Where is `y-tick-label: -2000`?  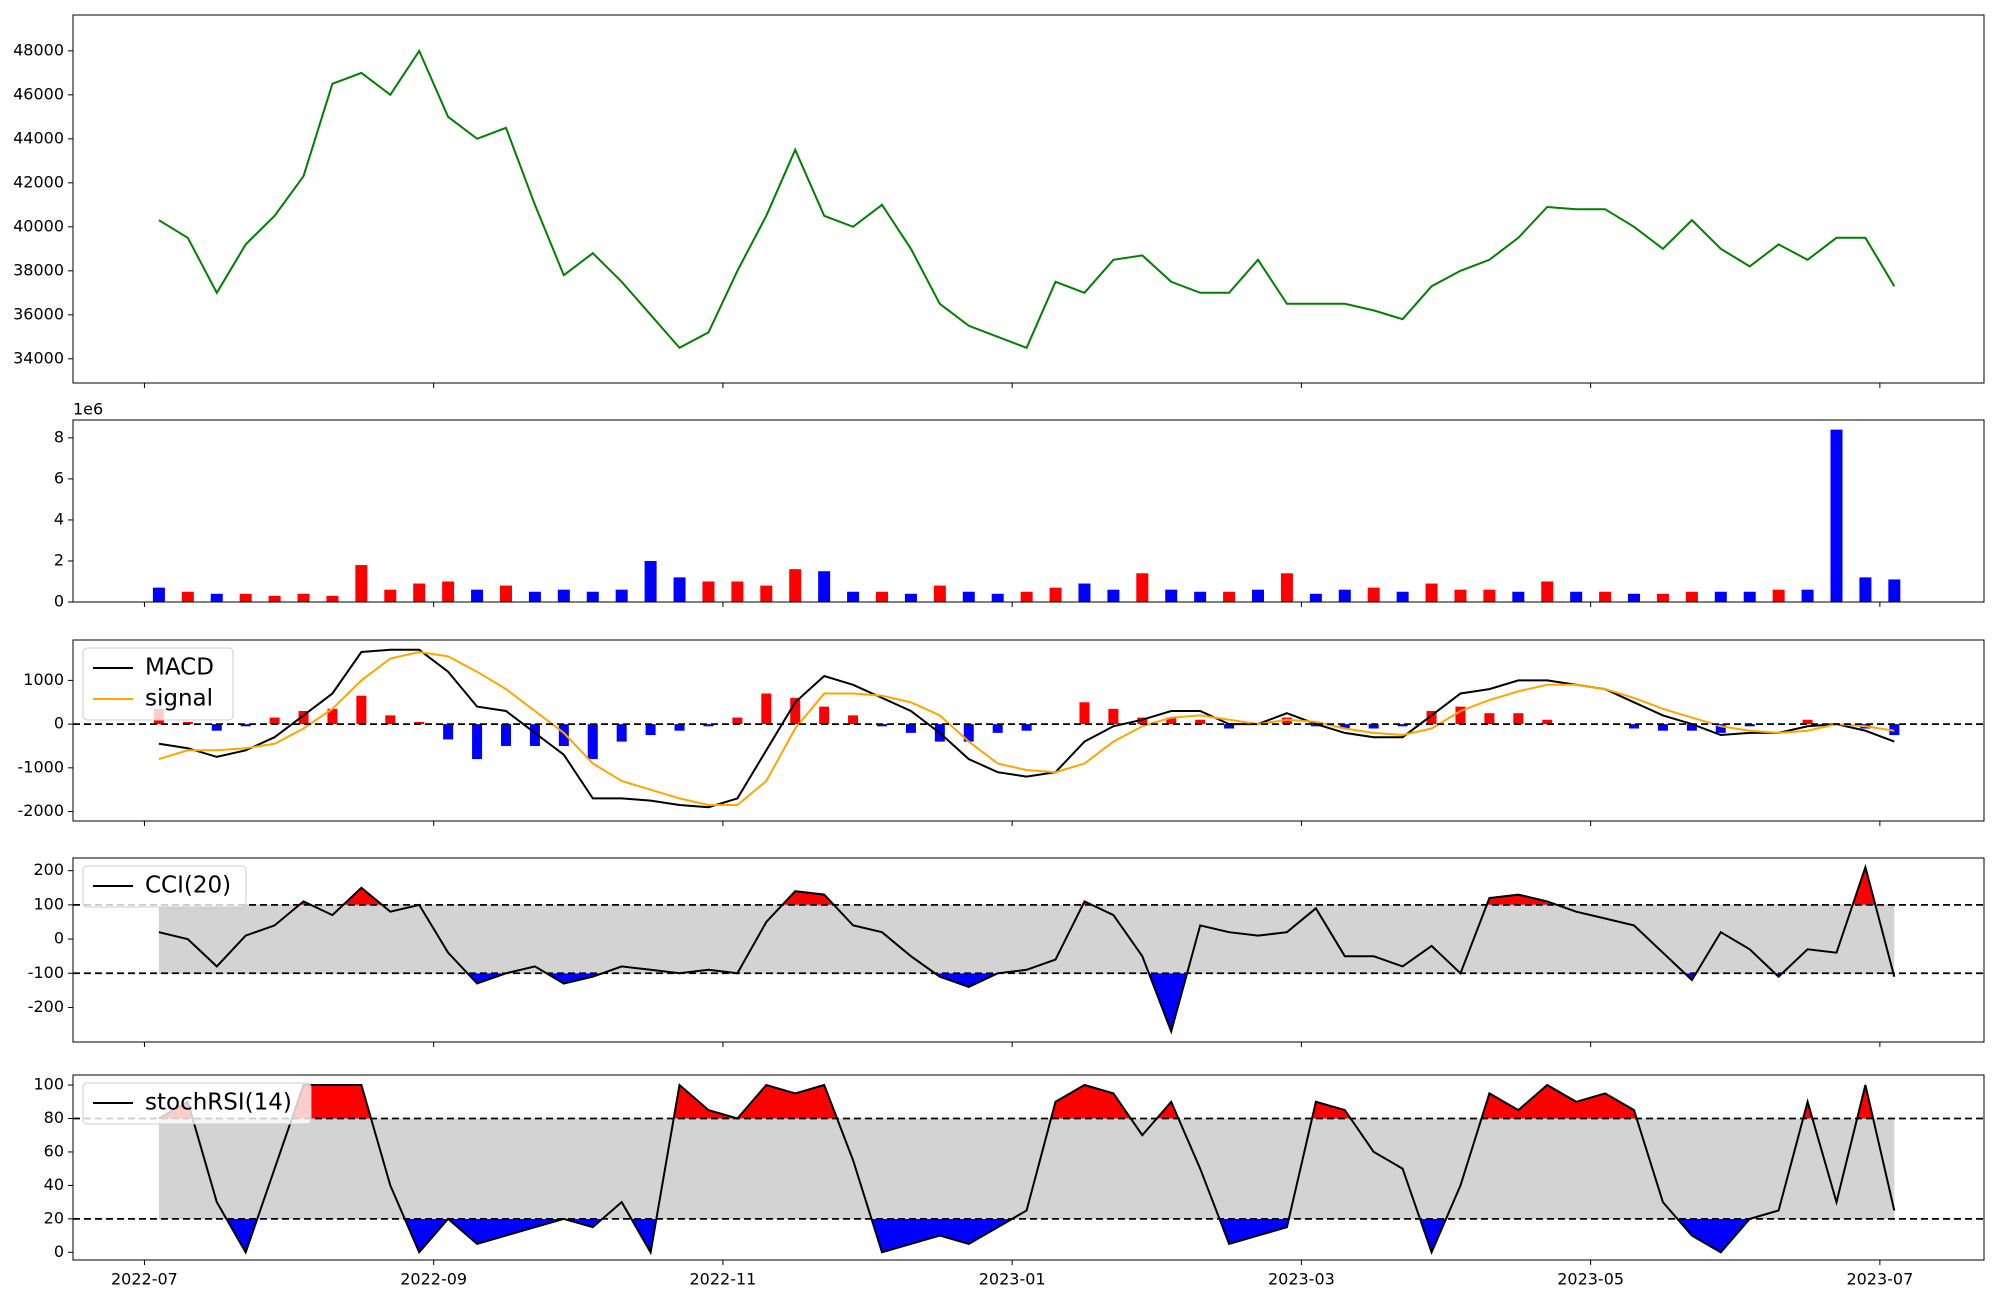
y-tick-label: -2000 is located at coordinates (41, 810).